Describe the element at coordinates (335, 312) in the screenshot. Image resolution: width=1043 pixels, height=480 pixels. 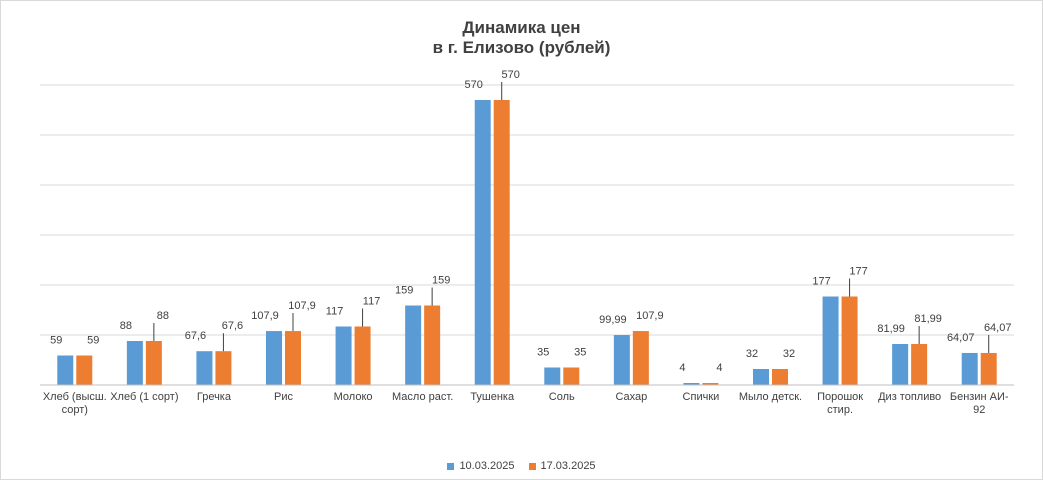
I see `data-label-s1-4: 117` at that location.